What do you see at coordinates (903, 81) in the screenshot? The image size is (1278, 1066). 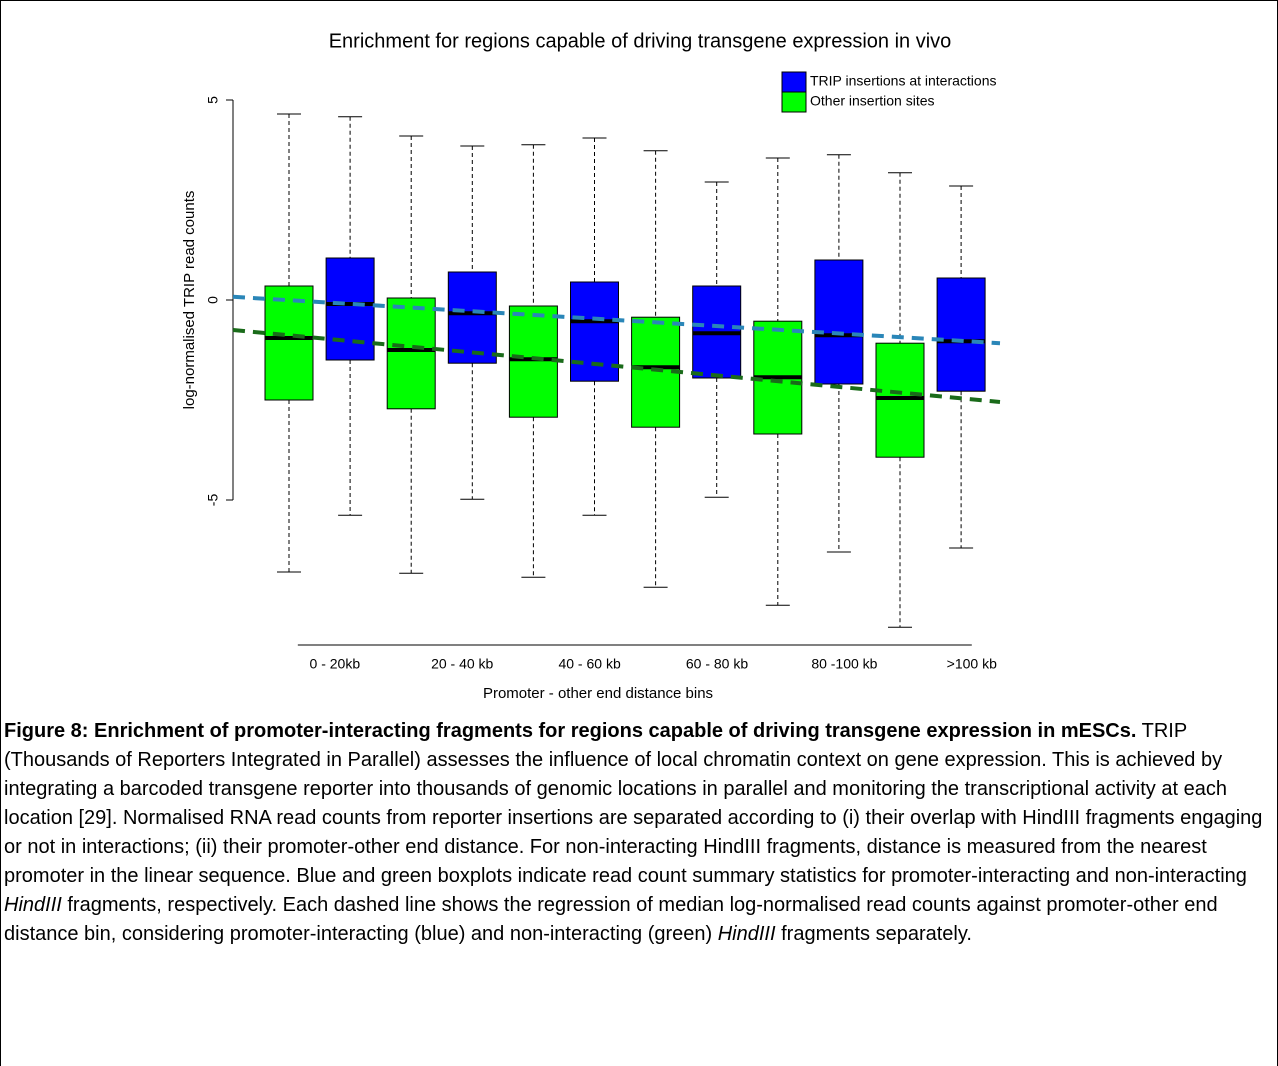 I see `legend-label: TRIP insertions at interactions` at bounding box center [903, 81].